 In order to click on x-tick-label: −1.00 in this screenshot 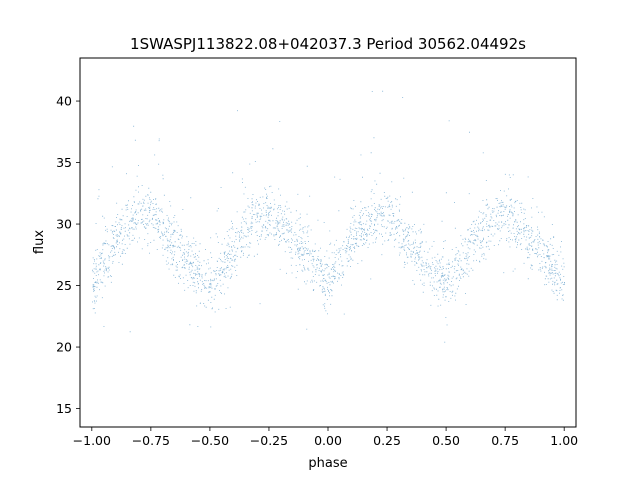, I will do `click(92, 440)`.